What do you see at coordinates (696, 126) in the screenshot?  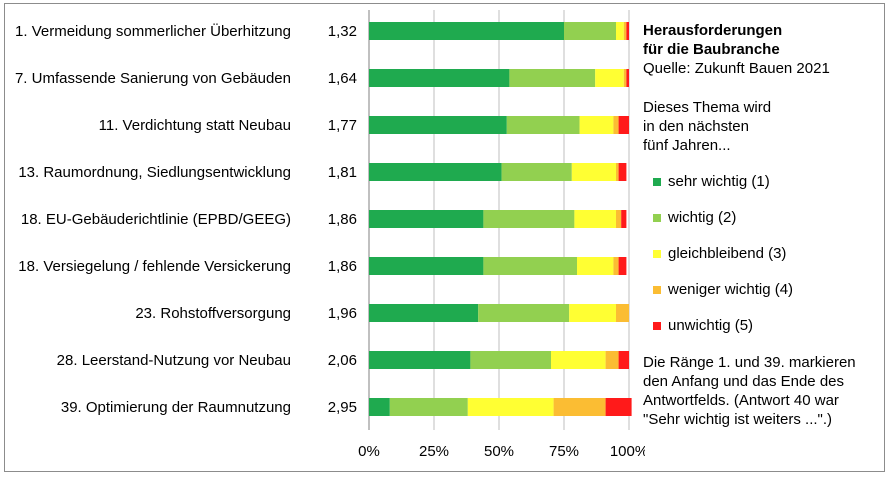 I see `prompt-line: in den nächsten` at bounding box center [696, 126].